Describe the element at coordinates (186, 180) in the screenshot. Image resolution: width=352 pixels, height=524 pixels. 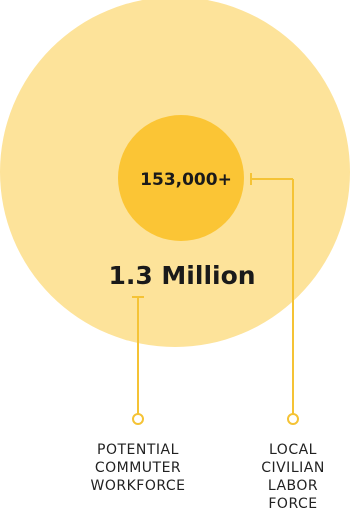
I see `inner-circle-value: 153,000+` at that location.